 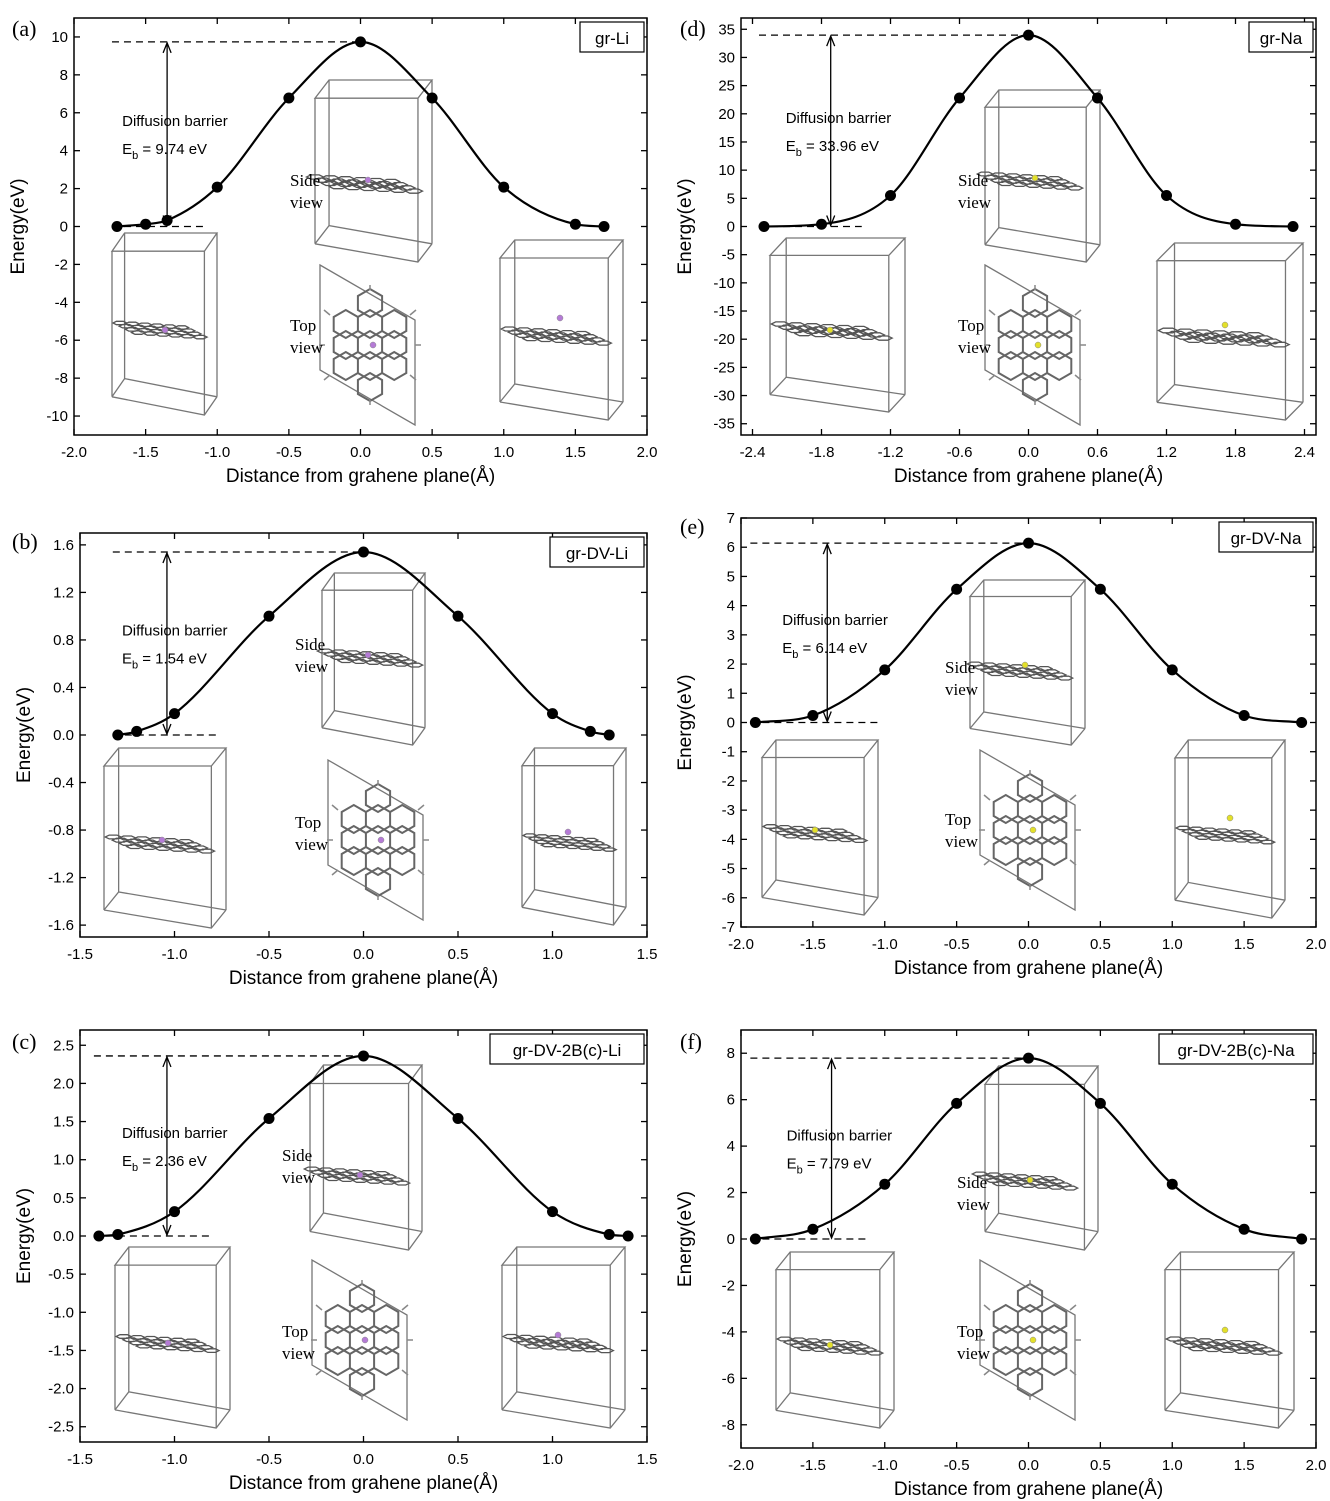 What do you see at coordinates (741, 1465) in the screenshot?
I see `x-tick-label: -2.0` at bounding box center [741, 1465].